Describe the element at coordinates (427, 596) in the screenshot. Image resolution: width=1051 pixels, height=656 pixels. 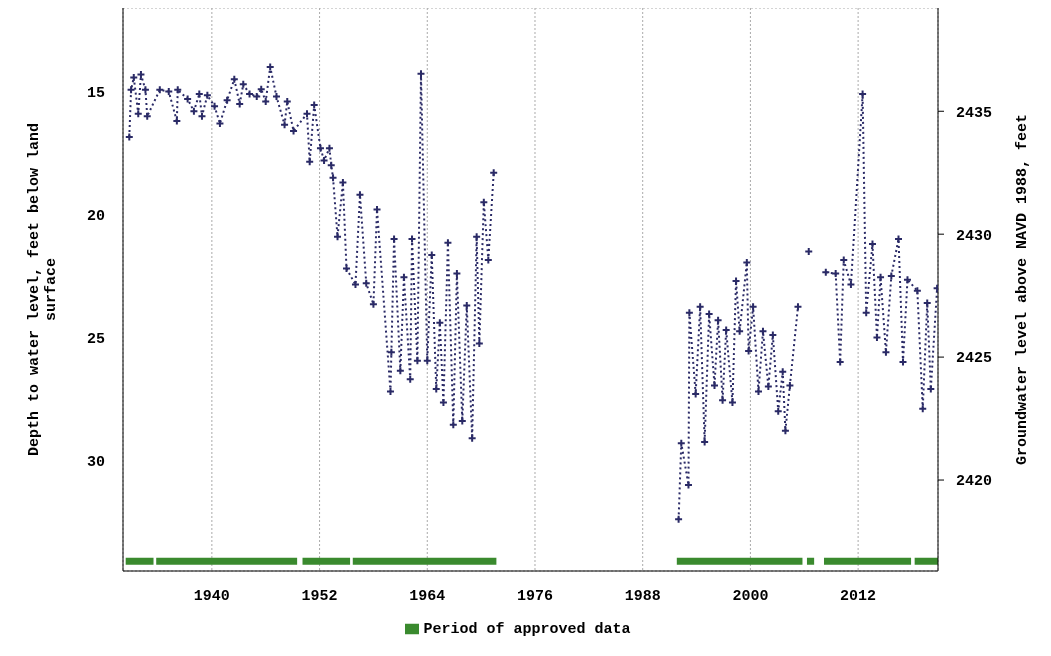
I see `x-tick-label: 1964` at that location.